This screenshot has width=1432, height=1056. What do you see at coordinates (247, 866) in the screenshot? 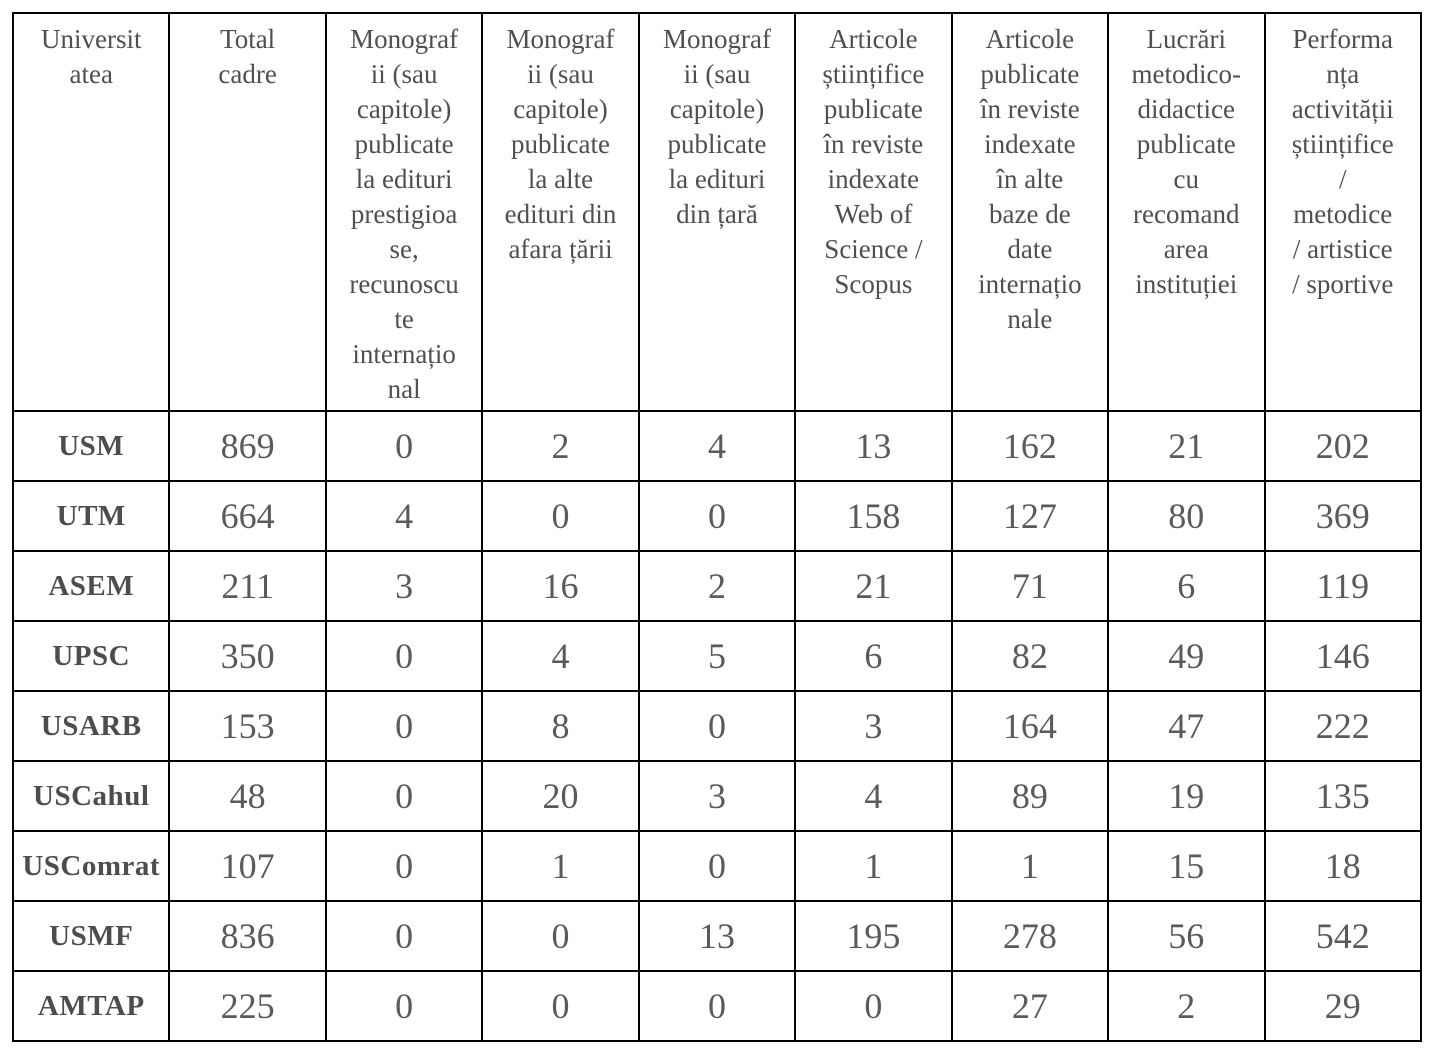
I see `cell: 107` at bounding box center [247, 866].